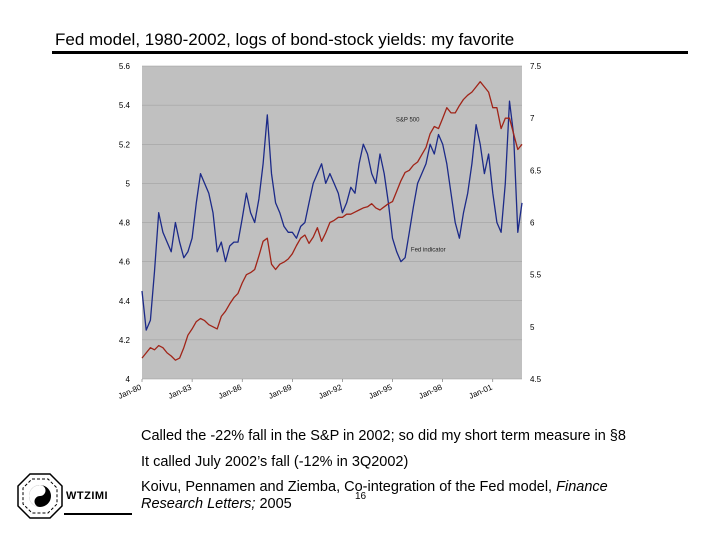  I want to click on chart-annotations: S&P 500 Fed indicator, so click(421, 185).